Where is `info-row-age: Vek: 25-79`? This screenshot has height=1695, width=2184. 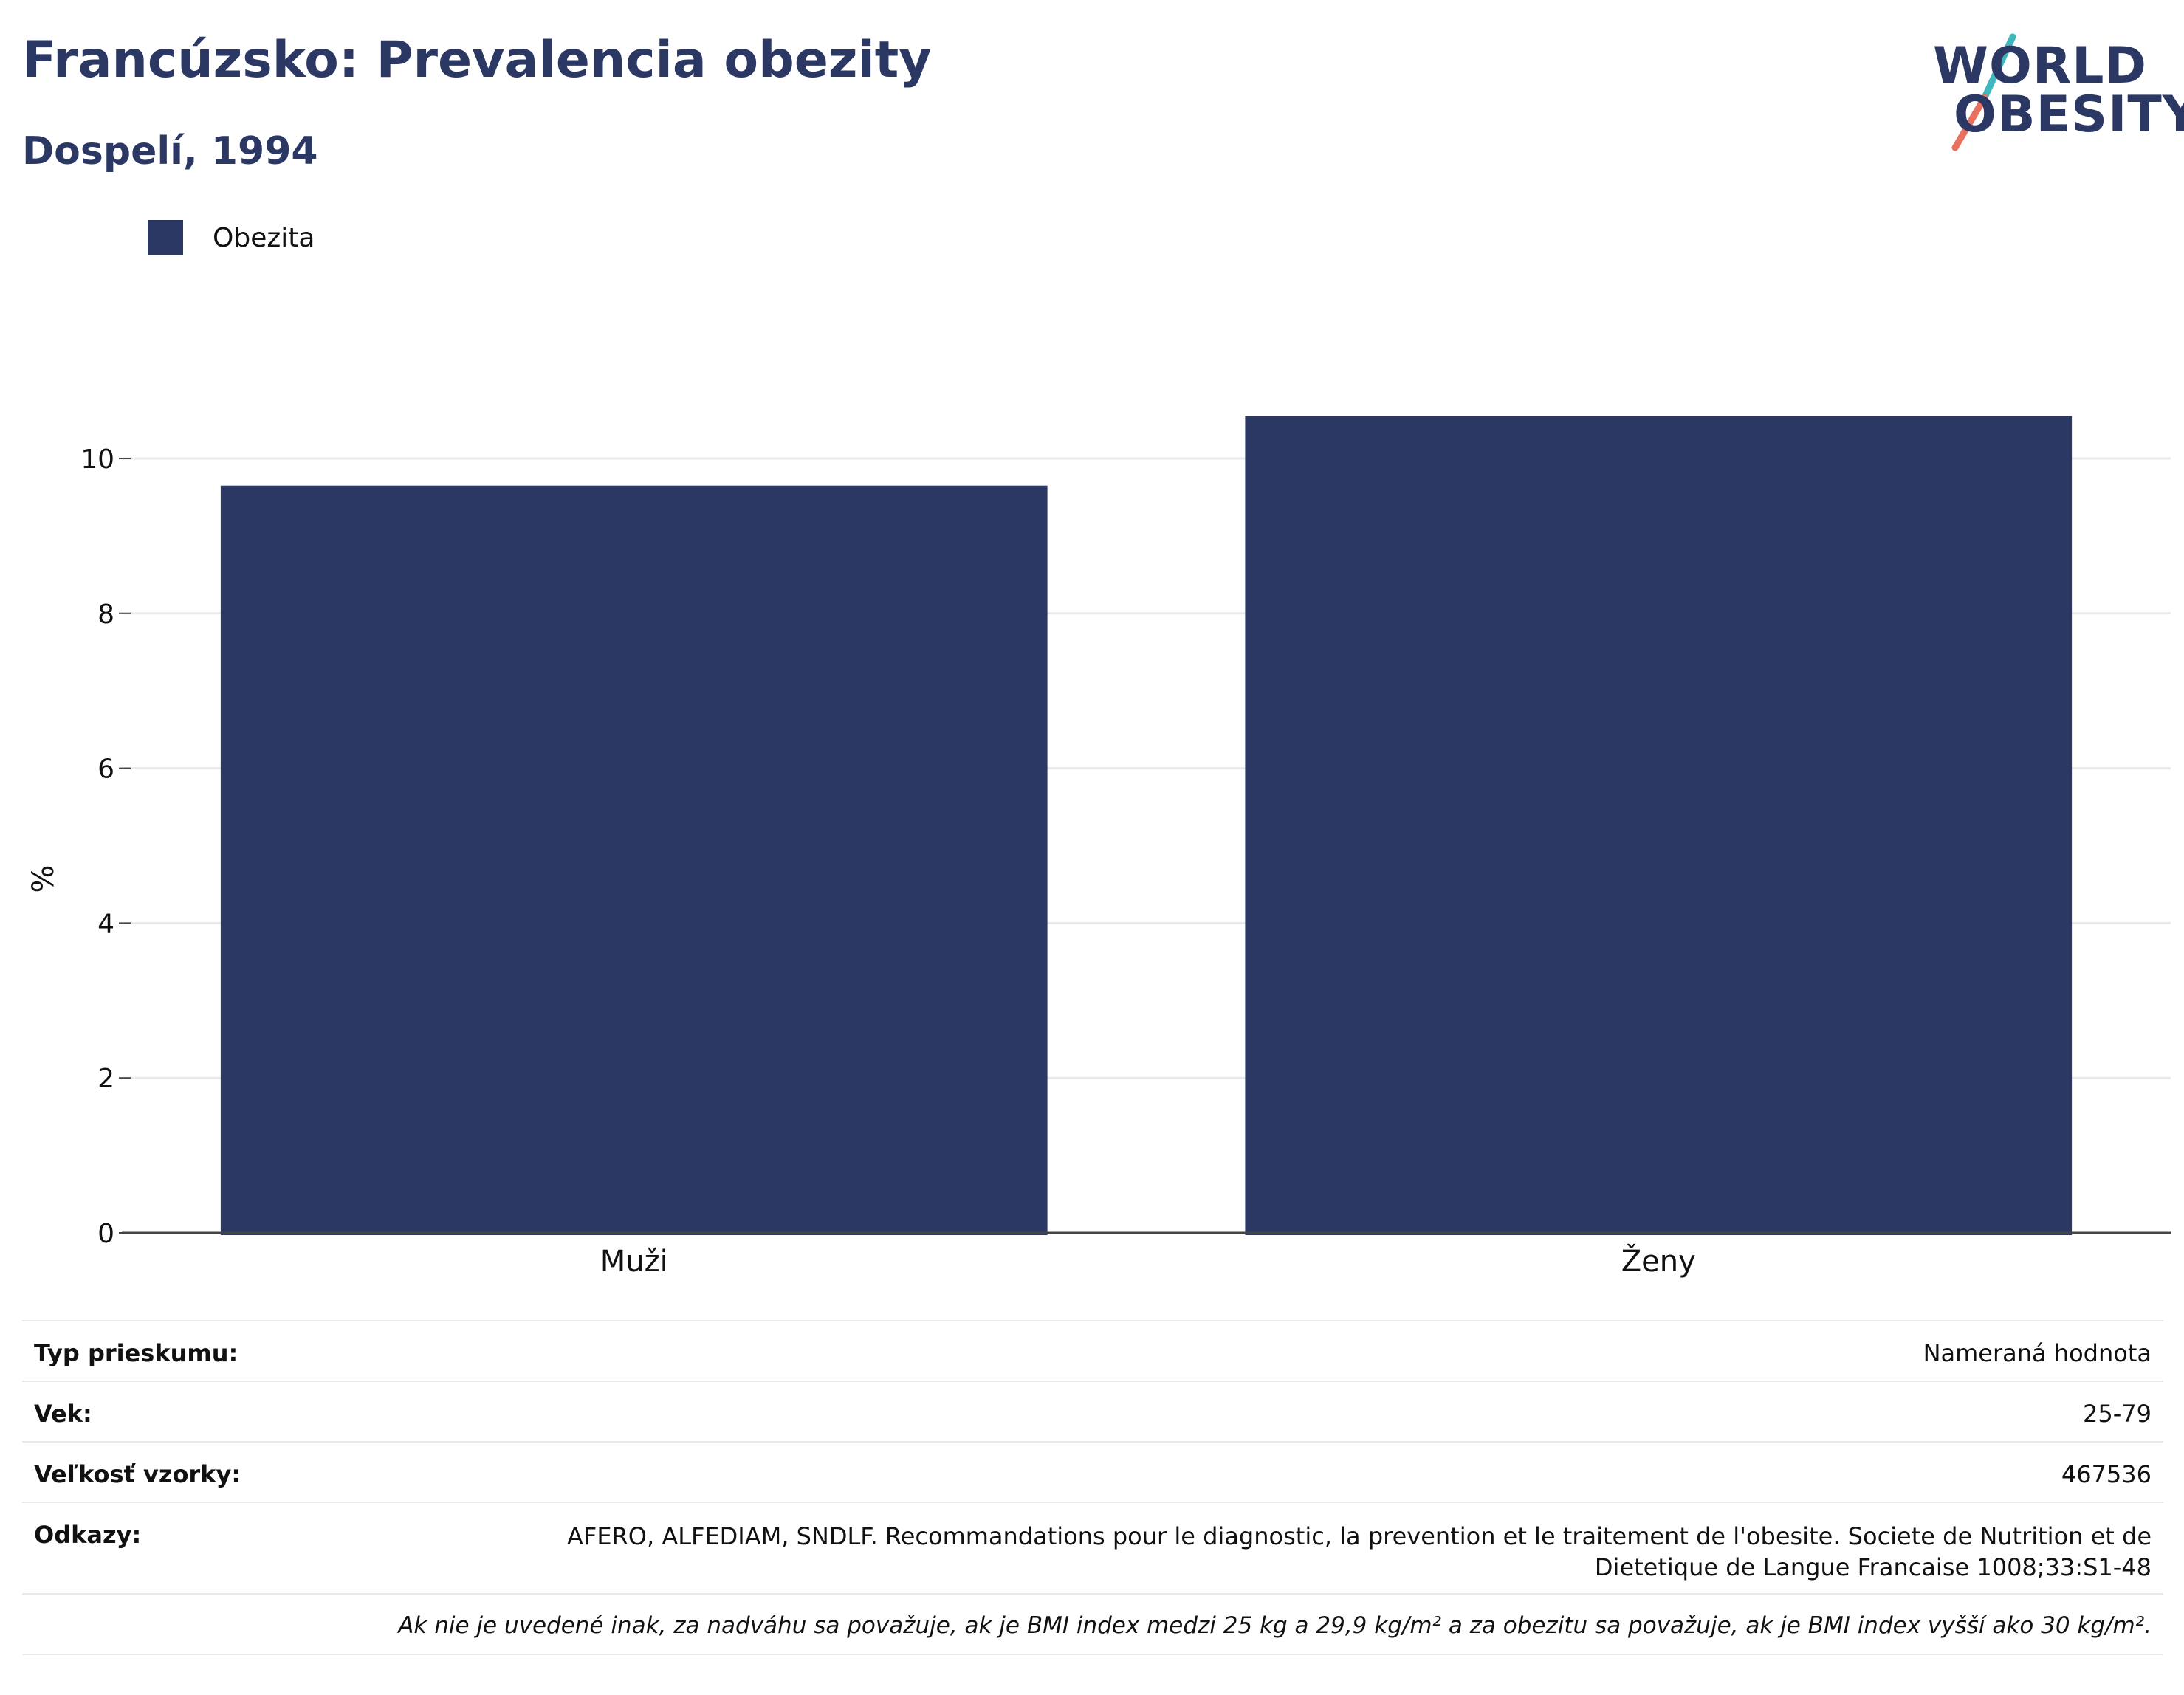 info-row-age: Vek: 25-79 is located at coordinates (1093, 1411).